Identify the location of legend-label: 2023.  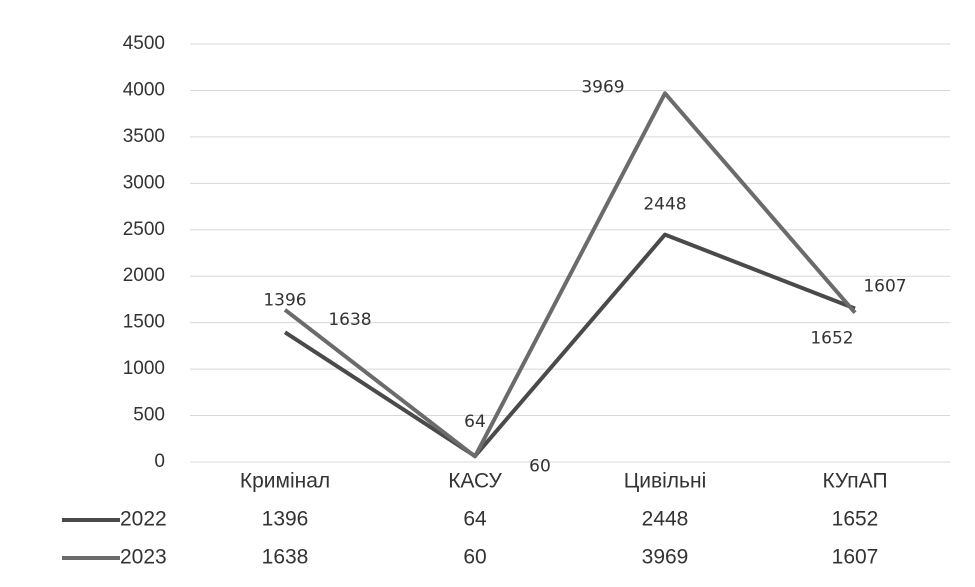
(143, 557).